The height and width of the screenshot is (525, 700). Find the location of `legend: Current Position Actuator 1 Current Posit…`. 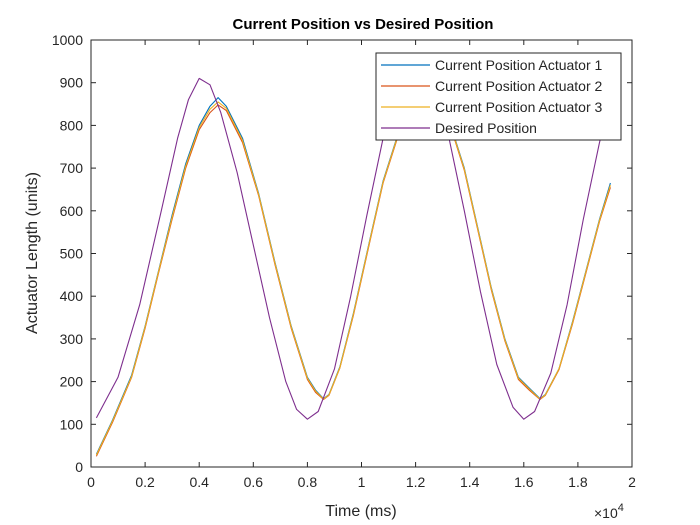

legend: Current Position Actuator 1 Current Posit… is located at coordinates (498, 96).